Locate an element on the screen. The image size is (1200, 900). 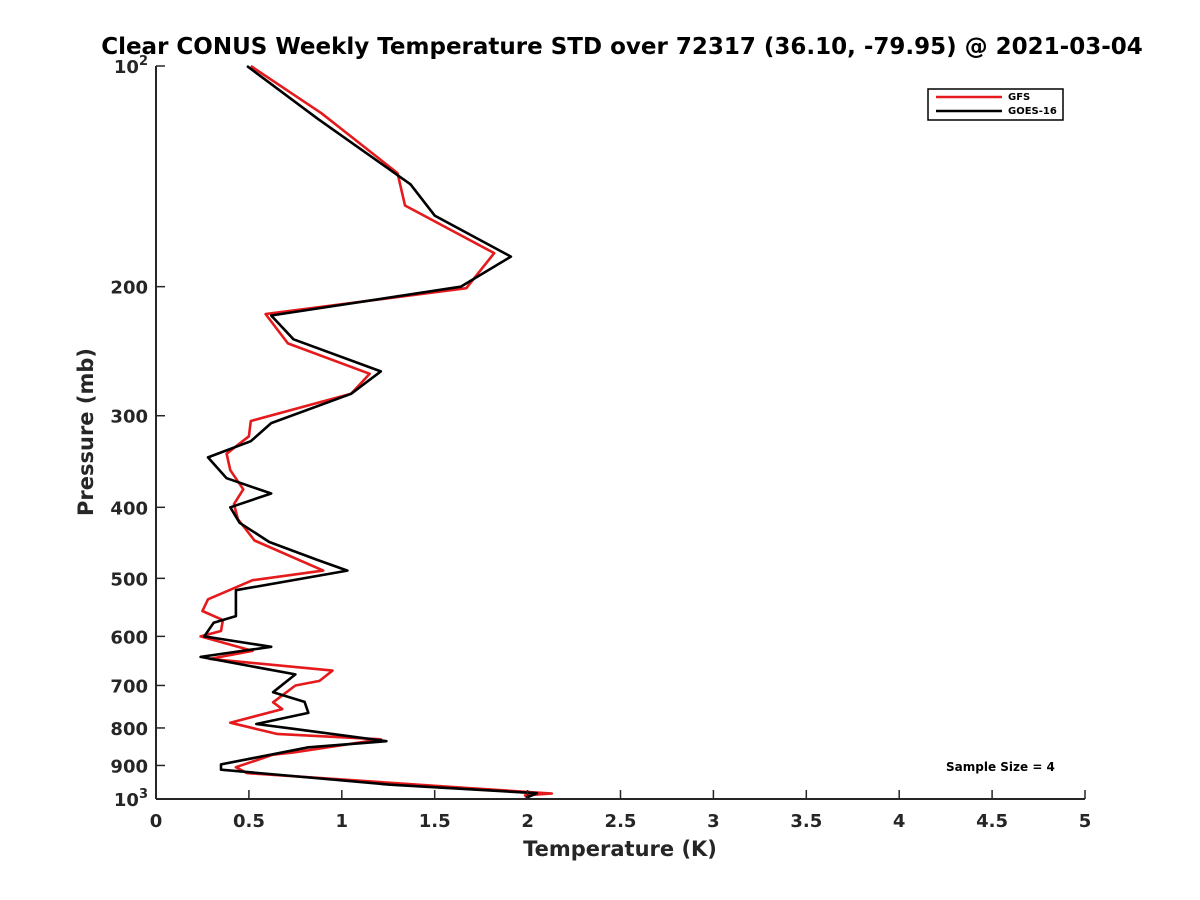
sample-size-annotation: Sample Size = 4 is located at coordinates (1000, 767).